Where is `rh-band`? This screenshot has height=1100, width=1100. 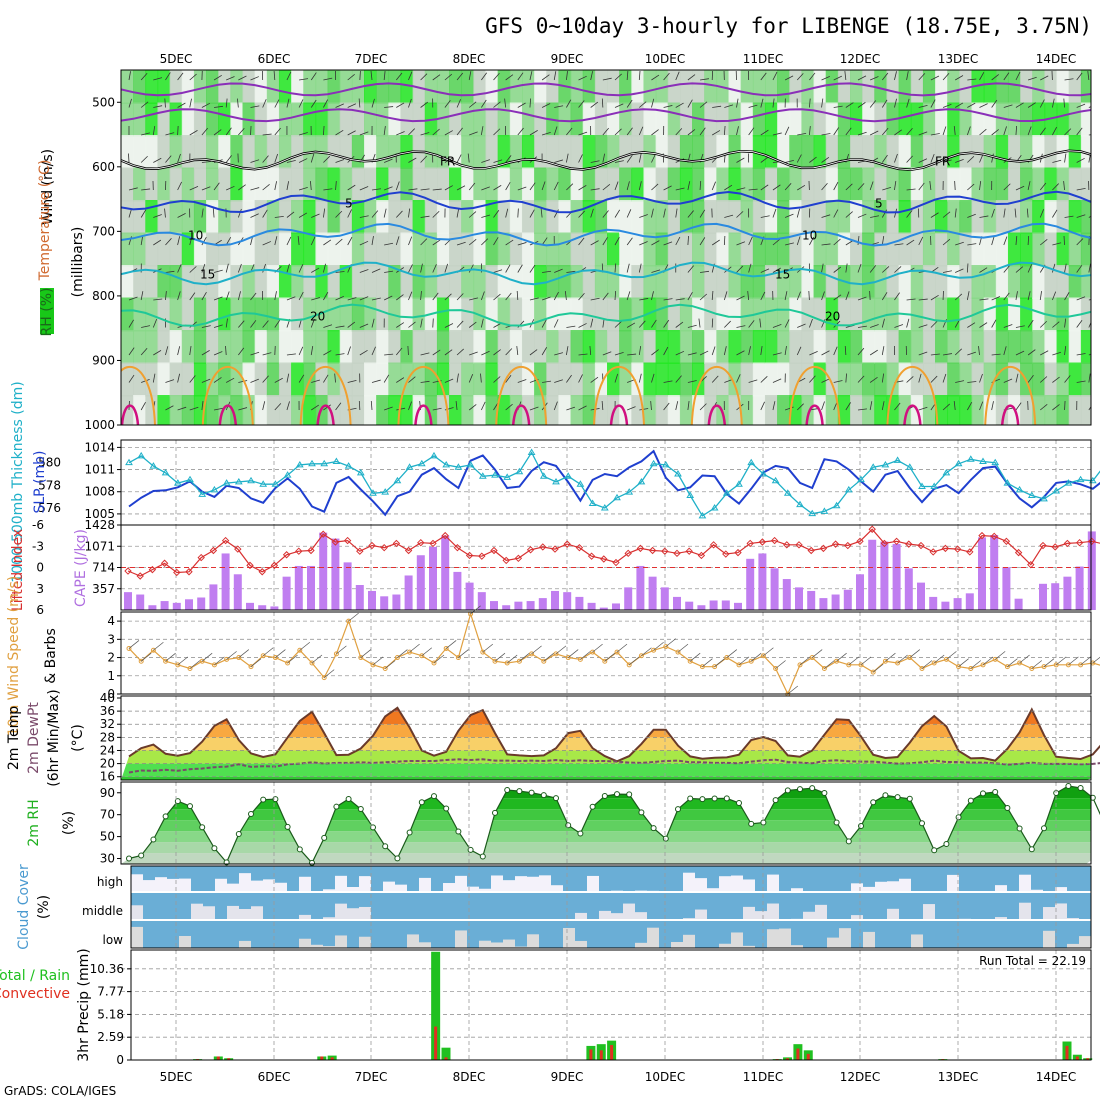 rh-band is located at coordinates (606, 837).